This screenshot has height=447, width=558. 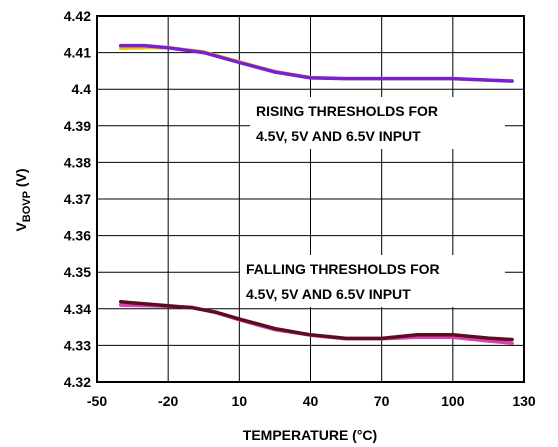 What do you see at coordinates (328, 294) in the screenshot?
I see `falling-annotation-line2: 4.5V, 5V AND 6.5V INPUT` at bounding box center [328, 294].